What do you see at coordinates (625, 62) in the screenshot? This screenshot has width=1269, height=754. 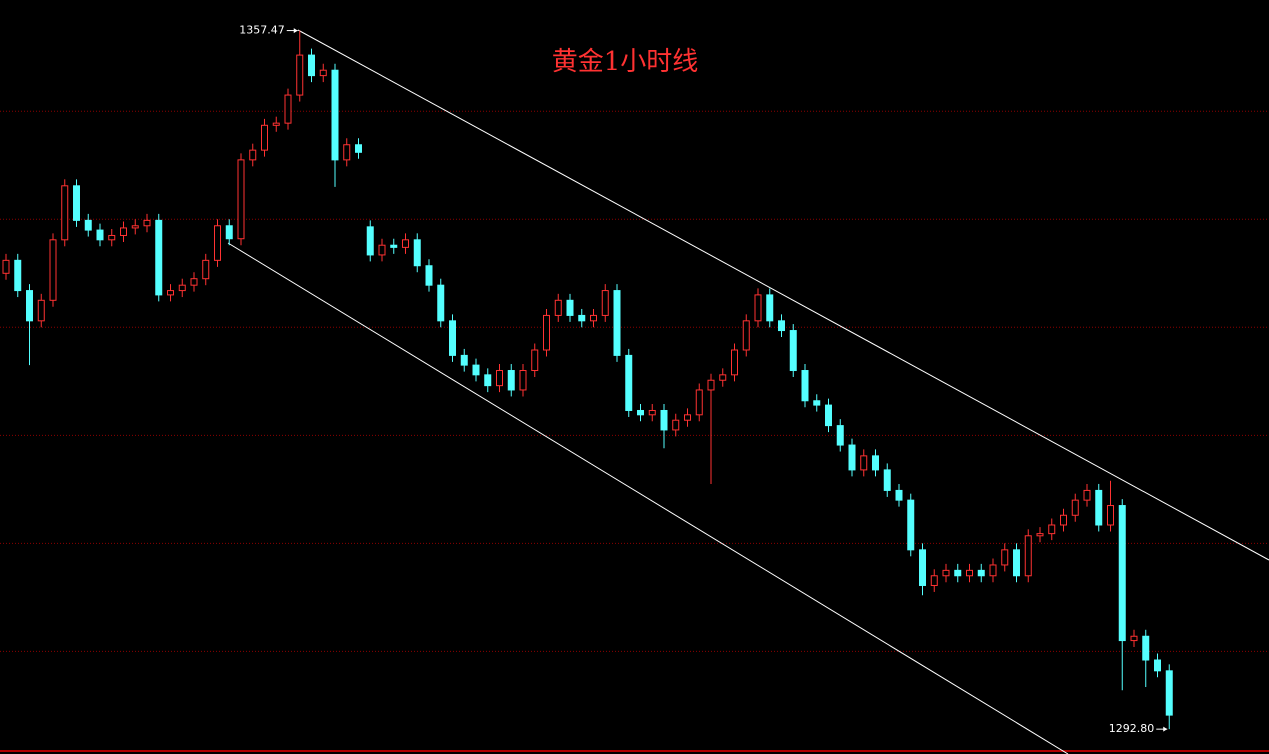 I see `chart-title: 黄金1小时线` at bounding box center [625, 62].